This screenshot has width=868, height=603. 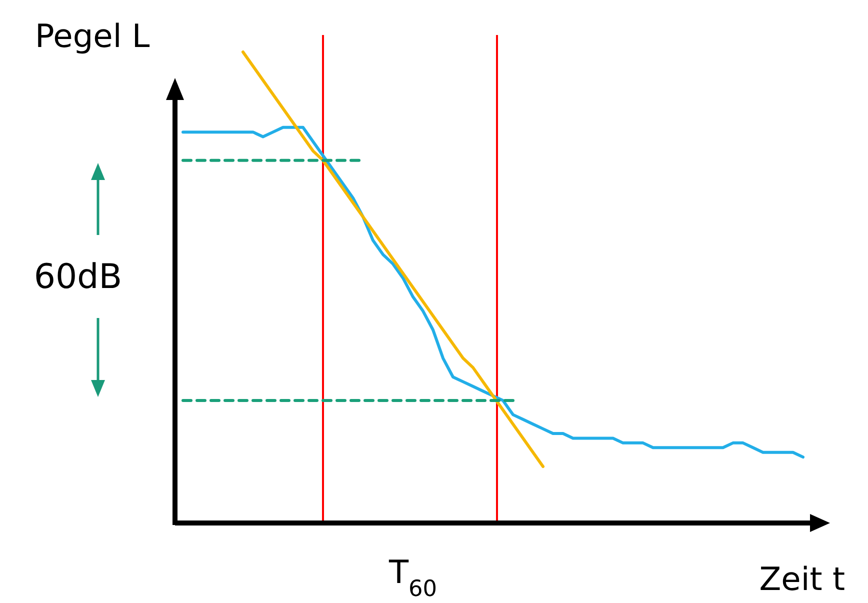 I want to click on text: 60dB, so click(x=78, y=277).